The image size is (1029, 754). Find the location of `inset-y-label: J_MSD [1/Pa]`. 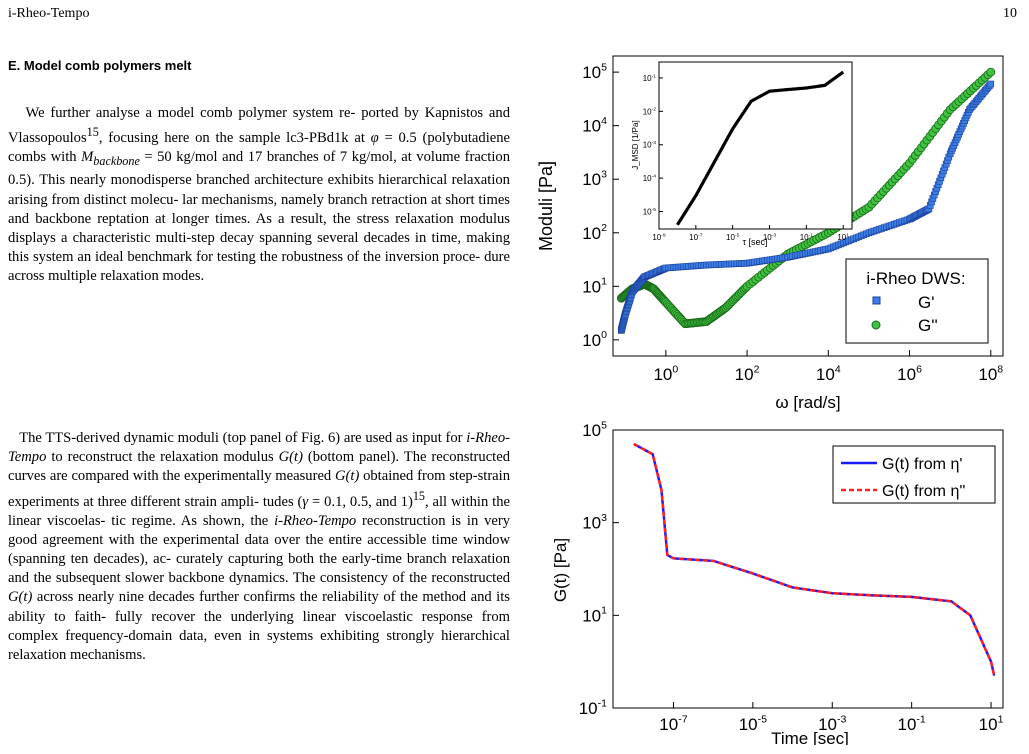

inset-y-label: J_MSD [1/Pa] is located at coordinates (635, 144).